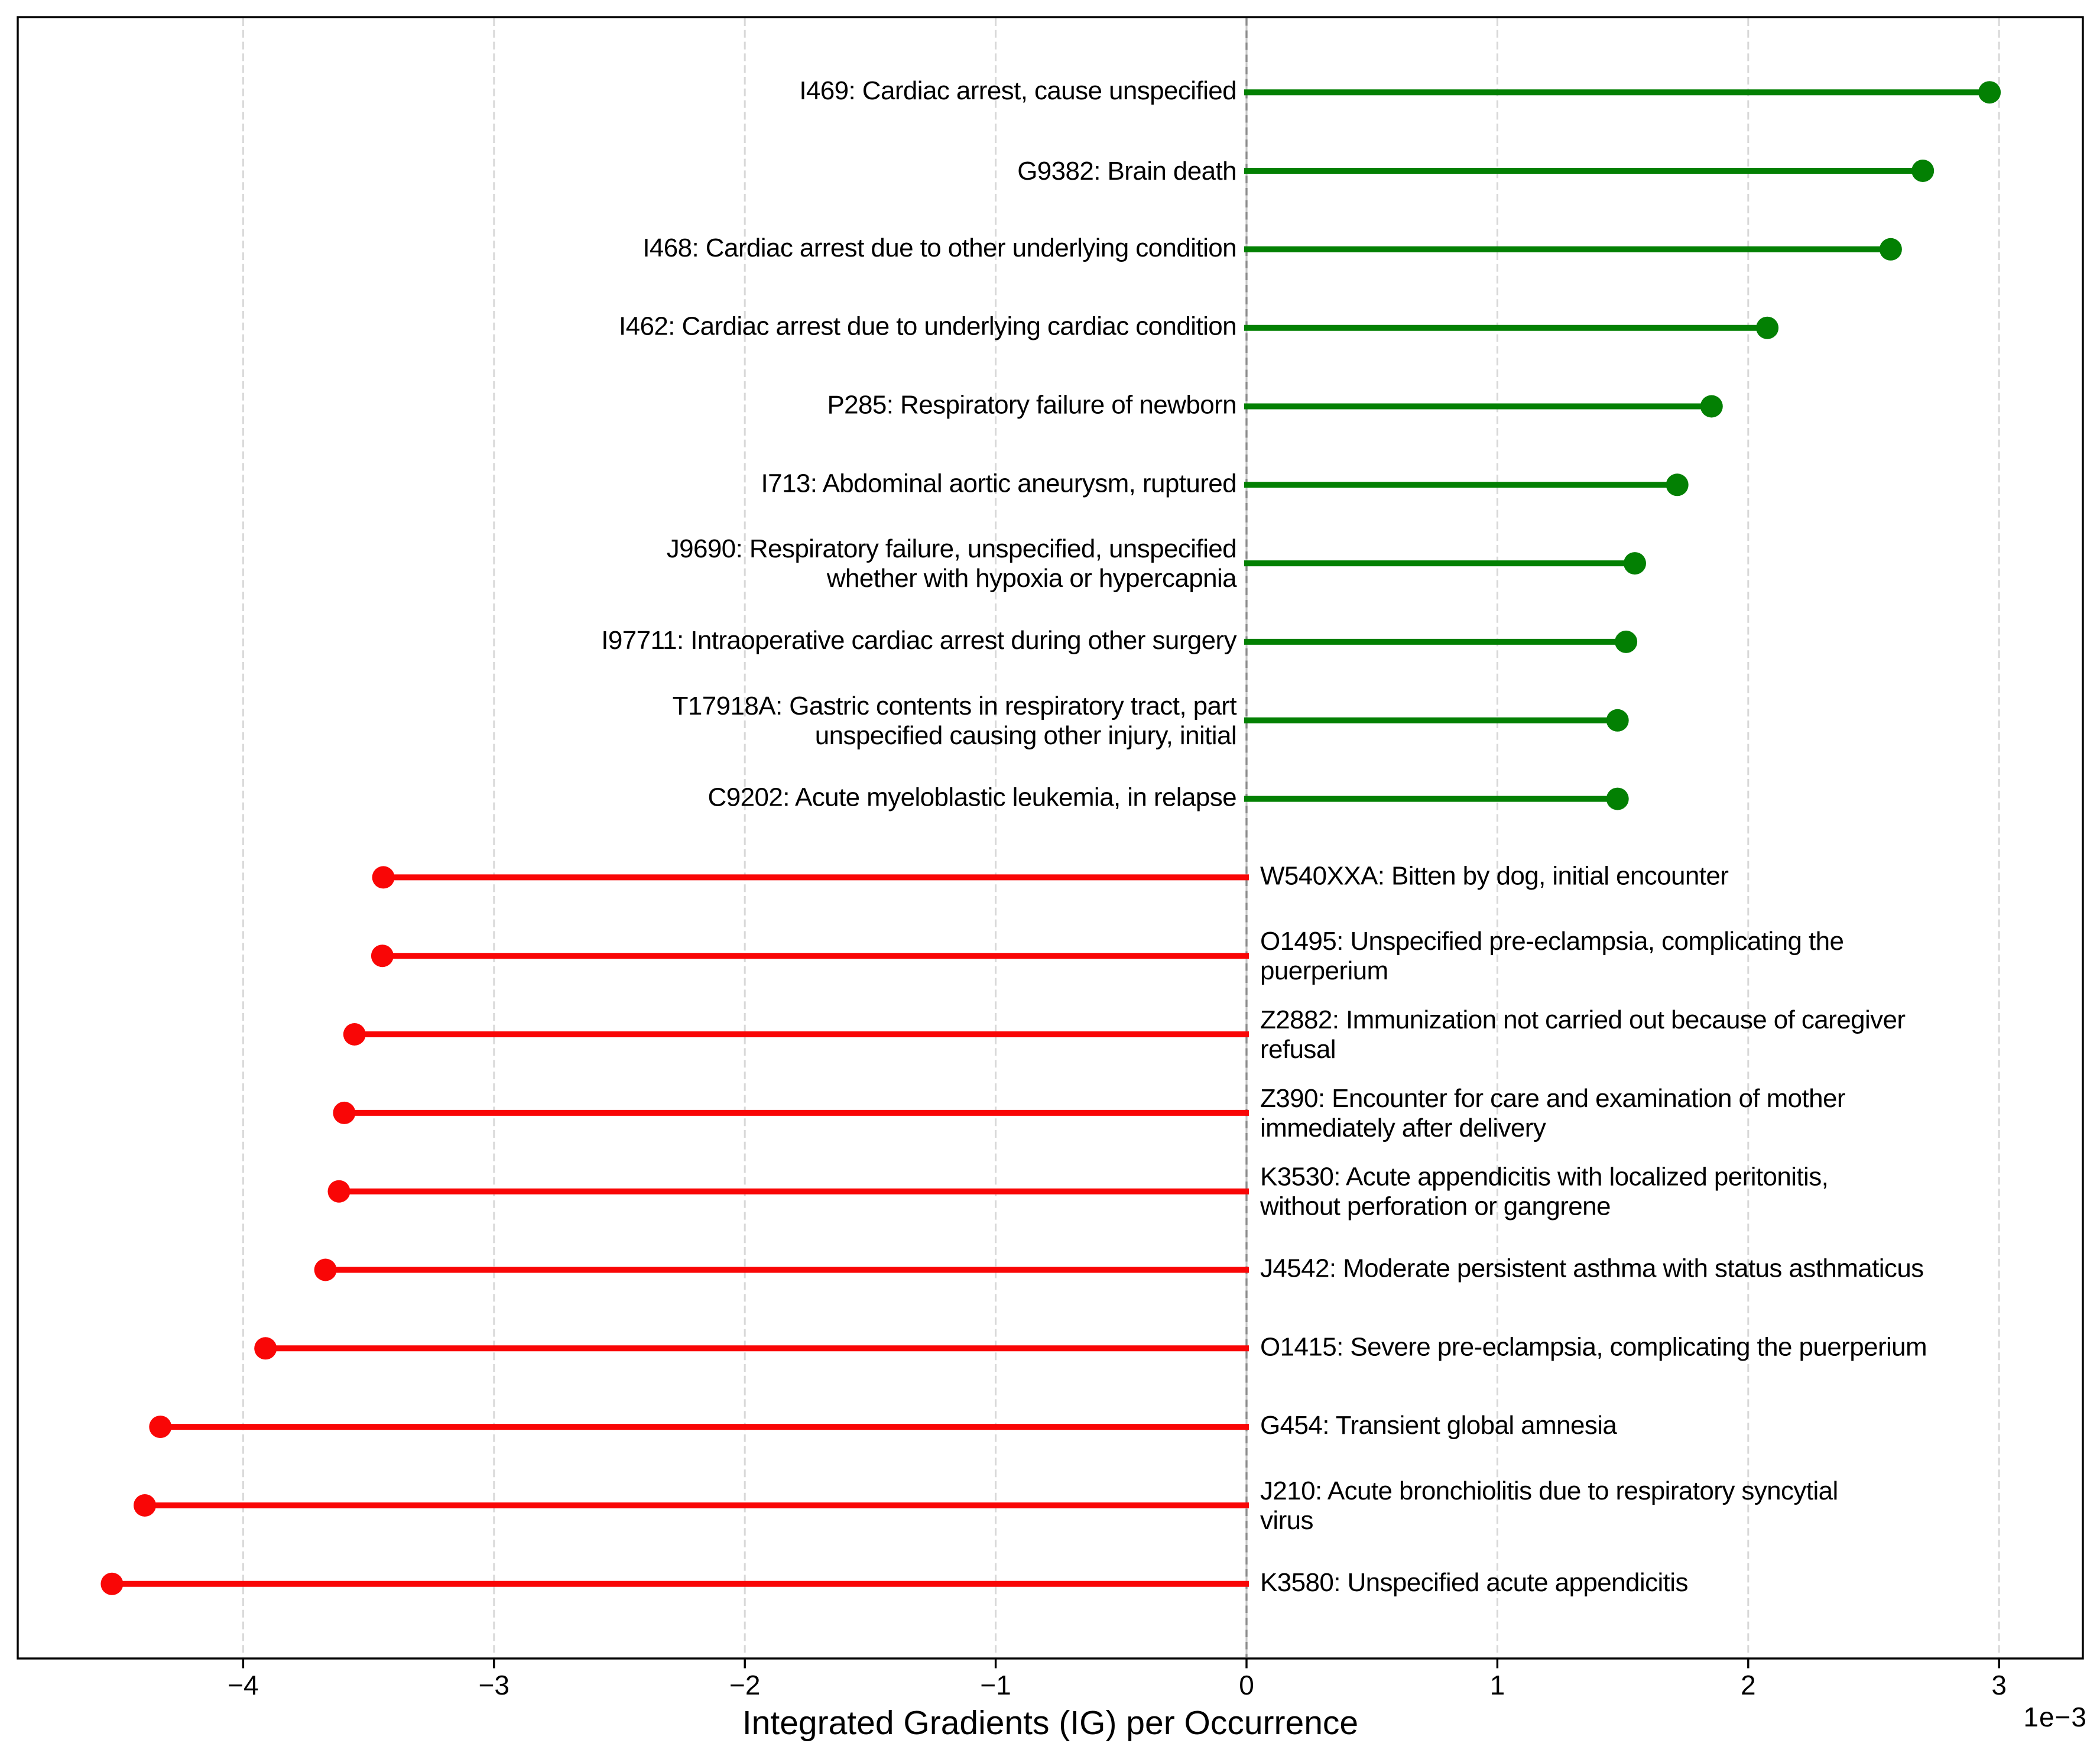 This screenshot has height=1756, width=2100. I want to click on svg-text:whether with hypoxia or hyperc: whether with hypoxia or hypercapnia, so click(1031, 578).